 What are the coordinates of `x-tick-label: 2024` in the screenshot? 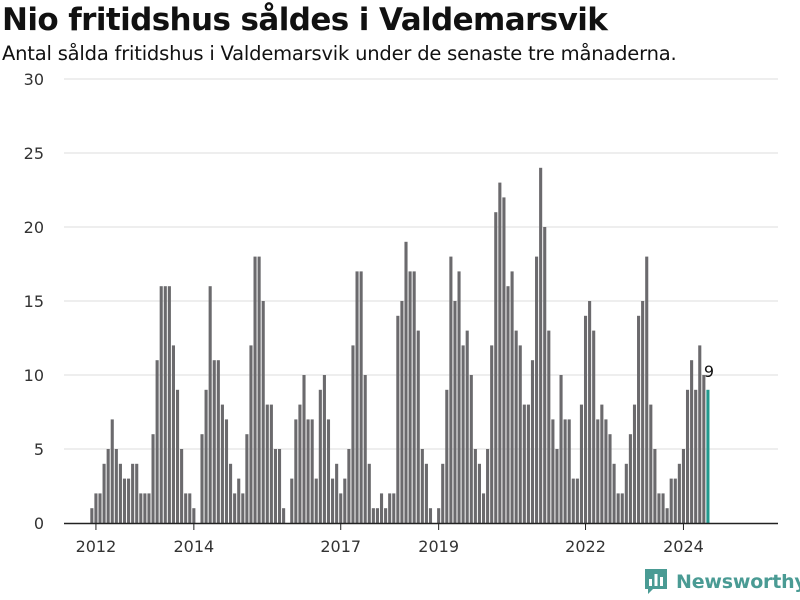 It's located at (683, 546).